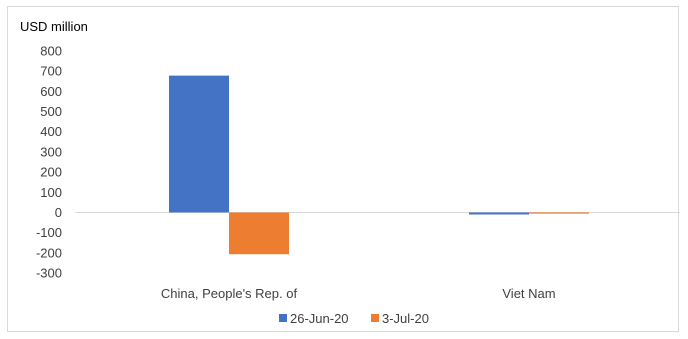 The image size is (688, 339). Describe the element at coordinates (51, 131) in the screenshot. I see `y-tick-label: 400` at that location.